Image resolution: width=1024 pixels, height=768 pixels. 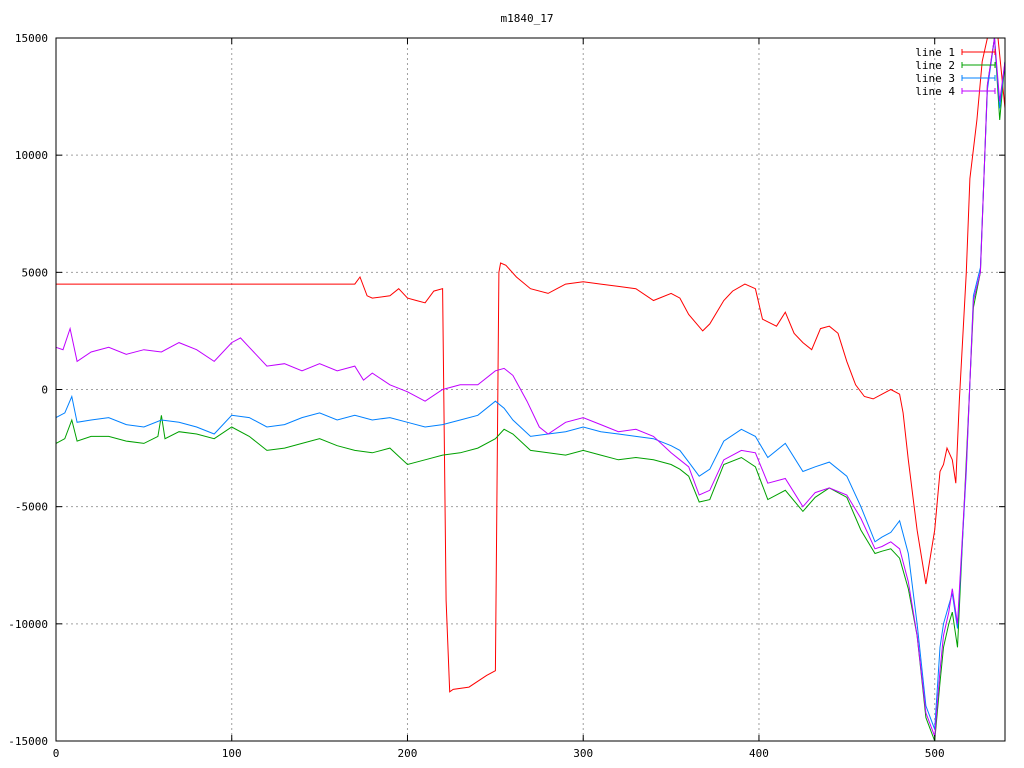 What do you see at coordinates (28, 624) in the screenshot?
I see `y-tick-label: -10000` at bounding box center [28, 624].